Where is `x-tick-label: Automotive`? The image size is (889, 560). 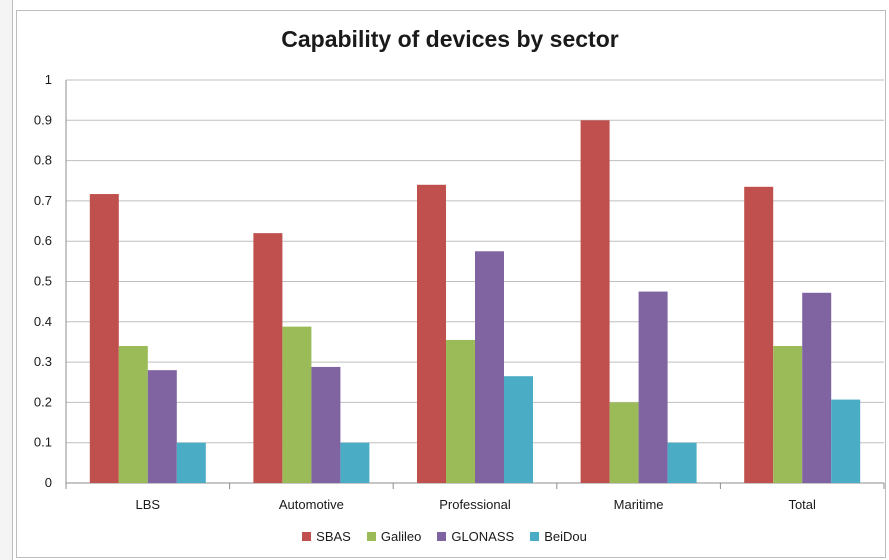
x-tick-label: Automotive is located at coordinates (311, 504).